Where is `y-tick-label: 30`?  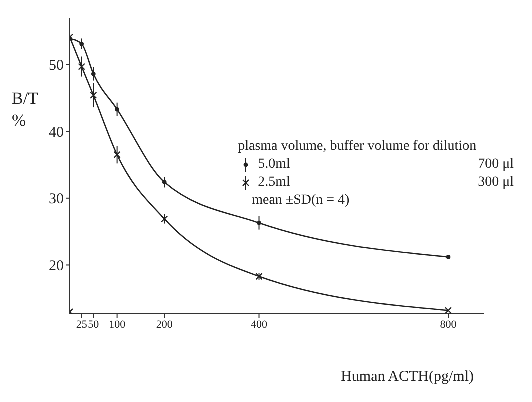
y-tick-label: 30 is located at coordinates (56, 200).